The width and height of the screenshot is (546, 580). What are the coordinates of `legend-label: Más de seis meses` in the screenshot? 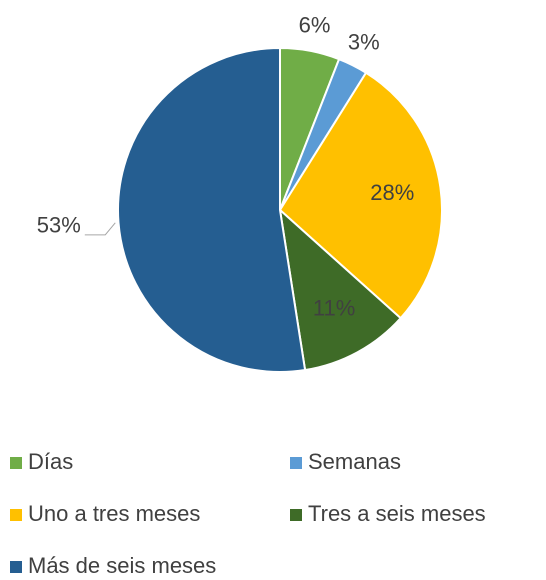 It's located at (122, 565).